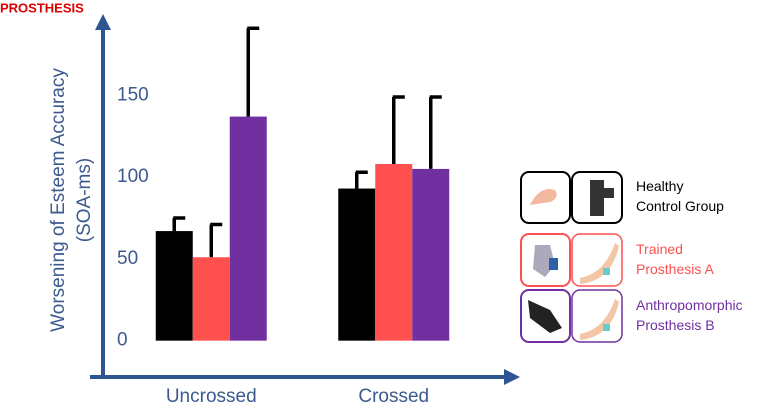 The width and height of the screenshot is (758, 411). I want to click on y-tick-label: 150, so click(133, 94).